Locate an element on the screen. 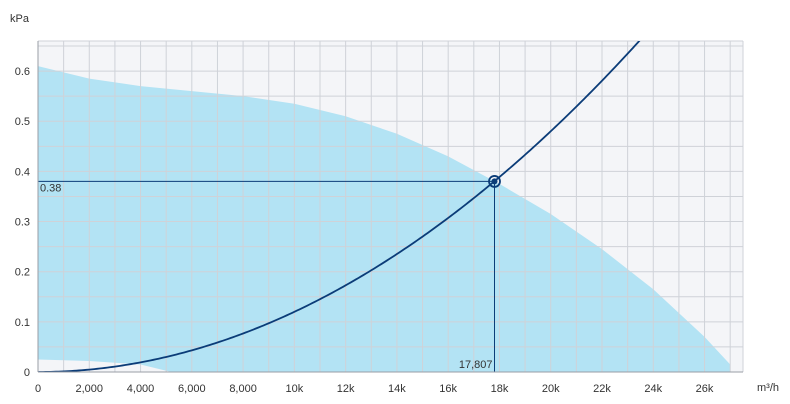 This screenshot has height=404, width=790. x-tick-label: 14k is located at coordinates (397, 389).